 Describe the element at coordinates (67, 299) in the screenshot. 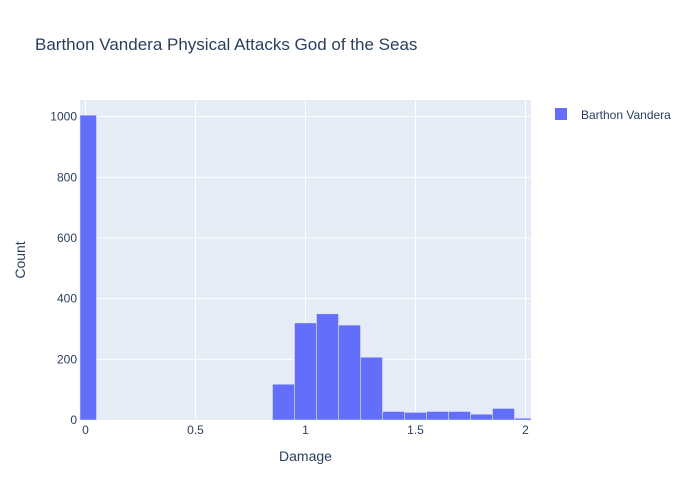

I see `y-tick-label: 400` at that location.